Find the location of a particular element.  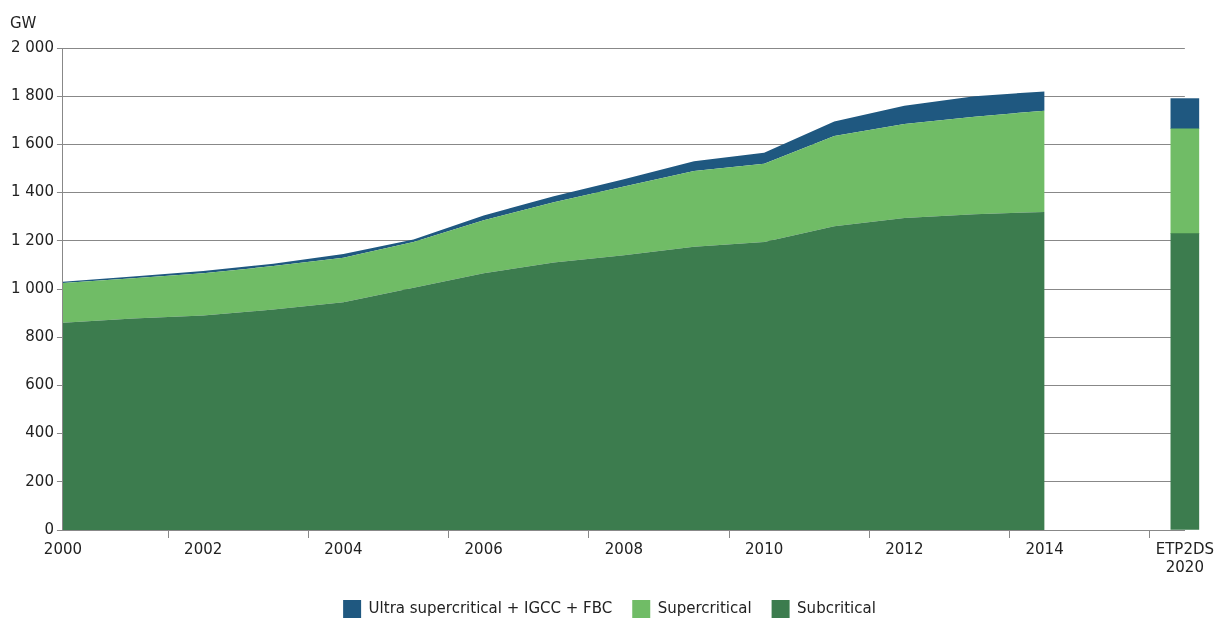

y-tick-label: 600 is located at coordinates (39, 384).